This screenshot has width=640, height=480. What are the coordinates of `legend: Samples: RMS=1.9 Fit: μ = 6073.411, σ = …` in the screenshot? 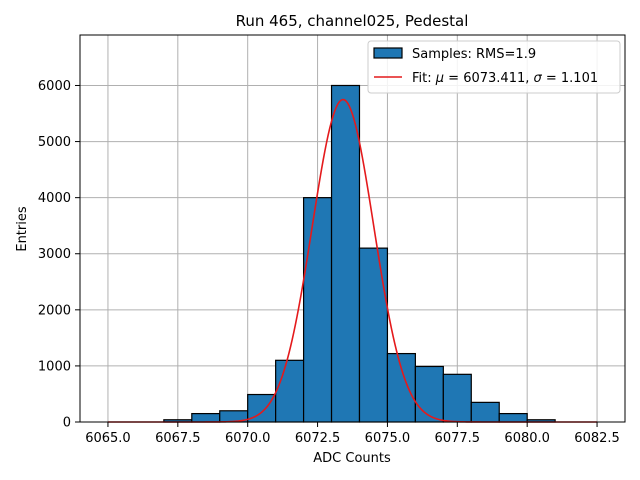 It's located at (494, 67).